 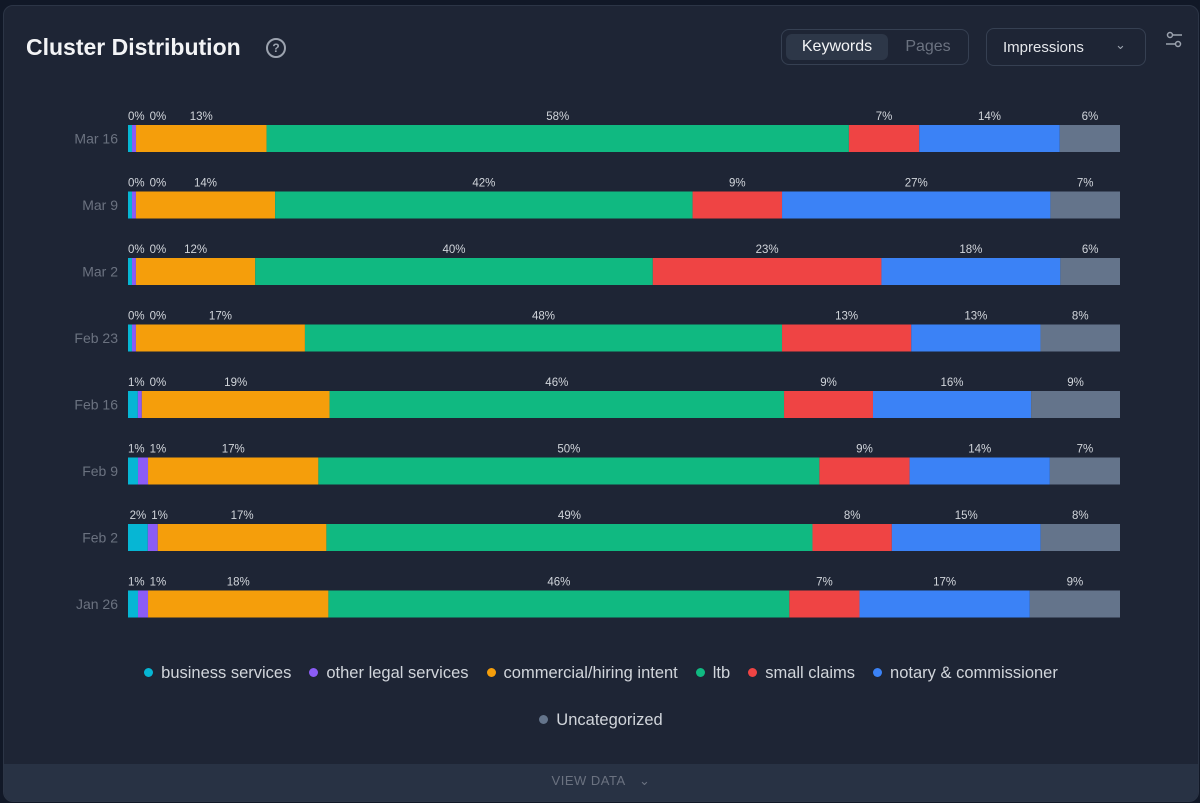 I want to click on data-label: 23%, so click(x=767, y=250).